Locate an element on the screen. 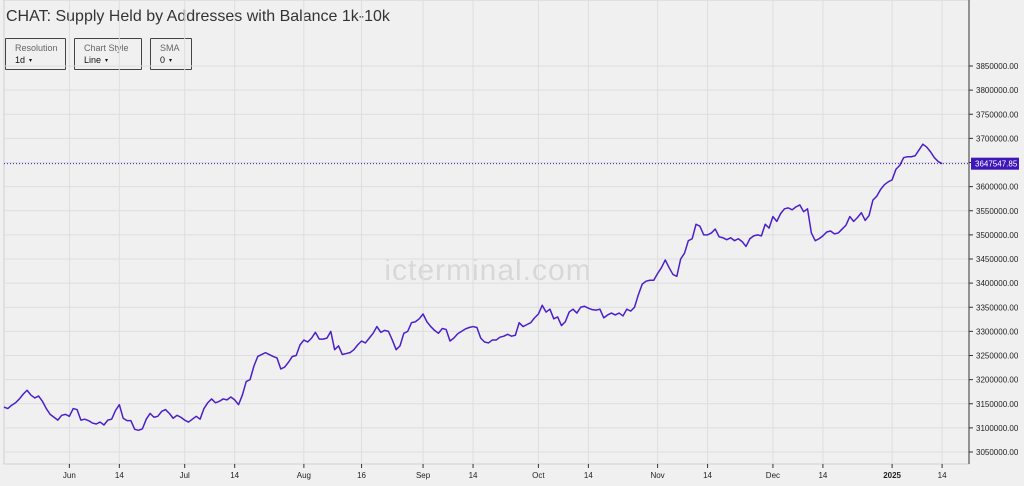 This screenshot has height=486, width=1024. x-tick-label: Jun is located at coordinates (69, 475).